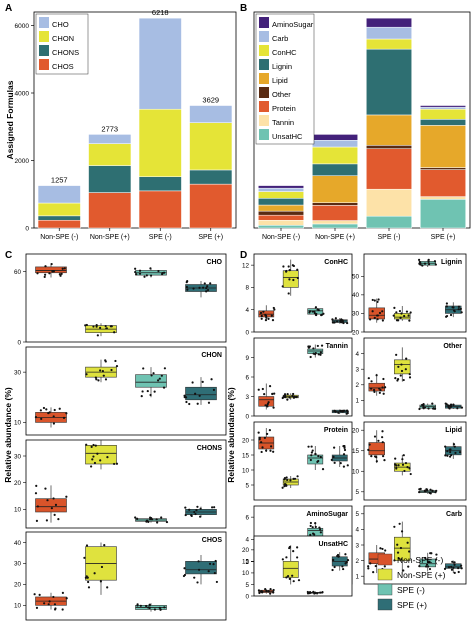  What do you see at coordinates (284, 108) in the screenshot?
I see `legend-label: Protein` at bounding box center [284, 108].